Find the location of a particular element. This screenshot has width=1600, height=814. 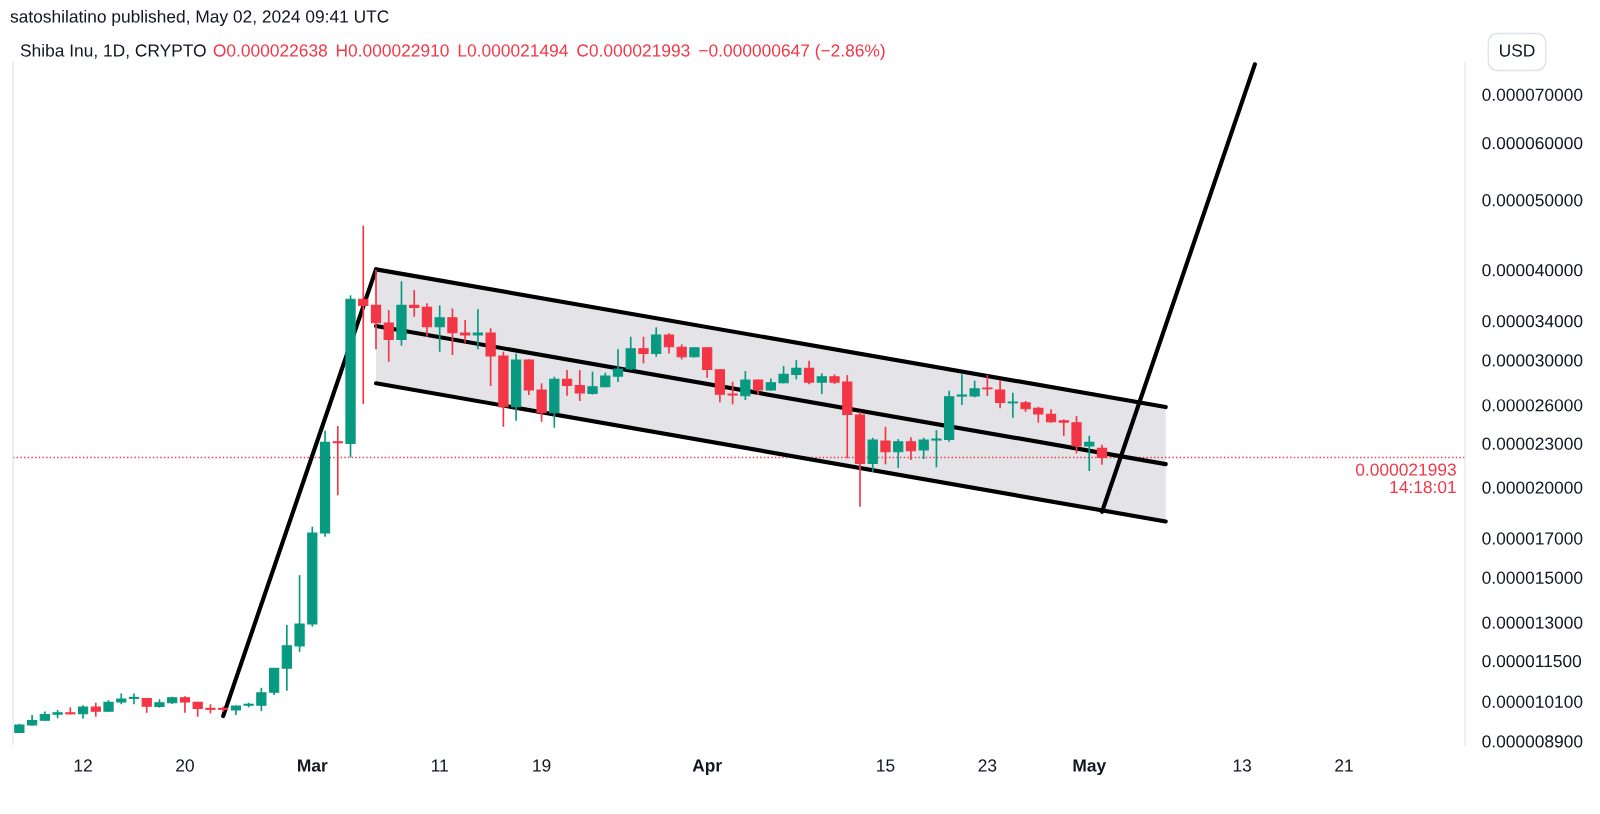

y-tick-label: 0.000060000 is located at coordinates (1532, 143).